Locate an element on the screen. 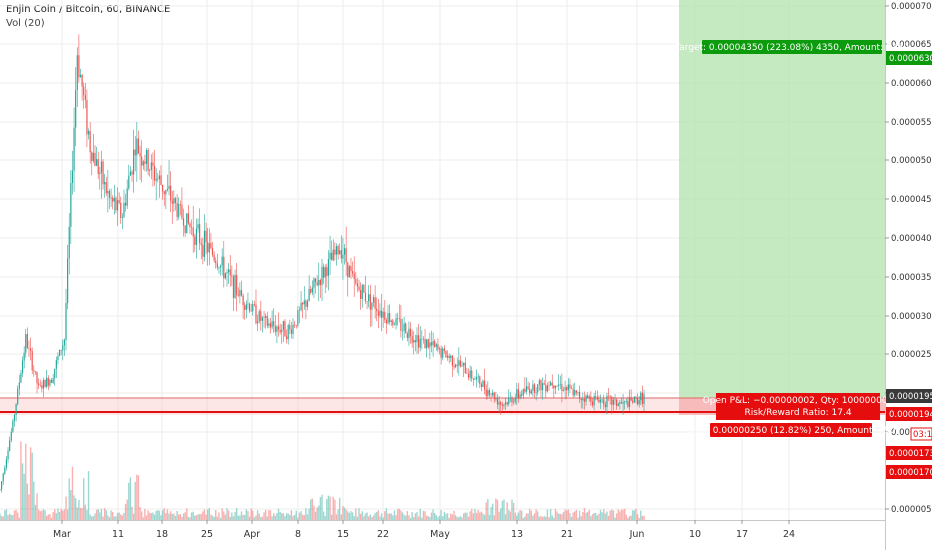 This screenshot has height=550, width=932. symbol-legend: Enjin Coin / Bitcoin, 60, BINANCE is located at coordinates (88, 9).